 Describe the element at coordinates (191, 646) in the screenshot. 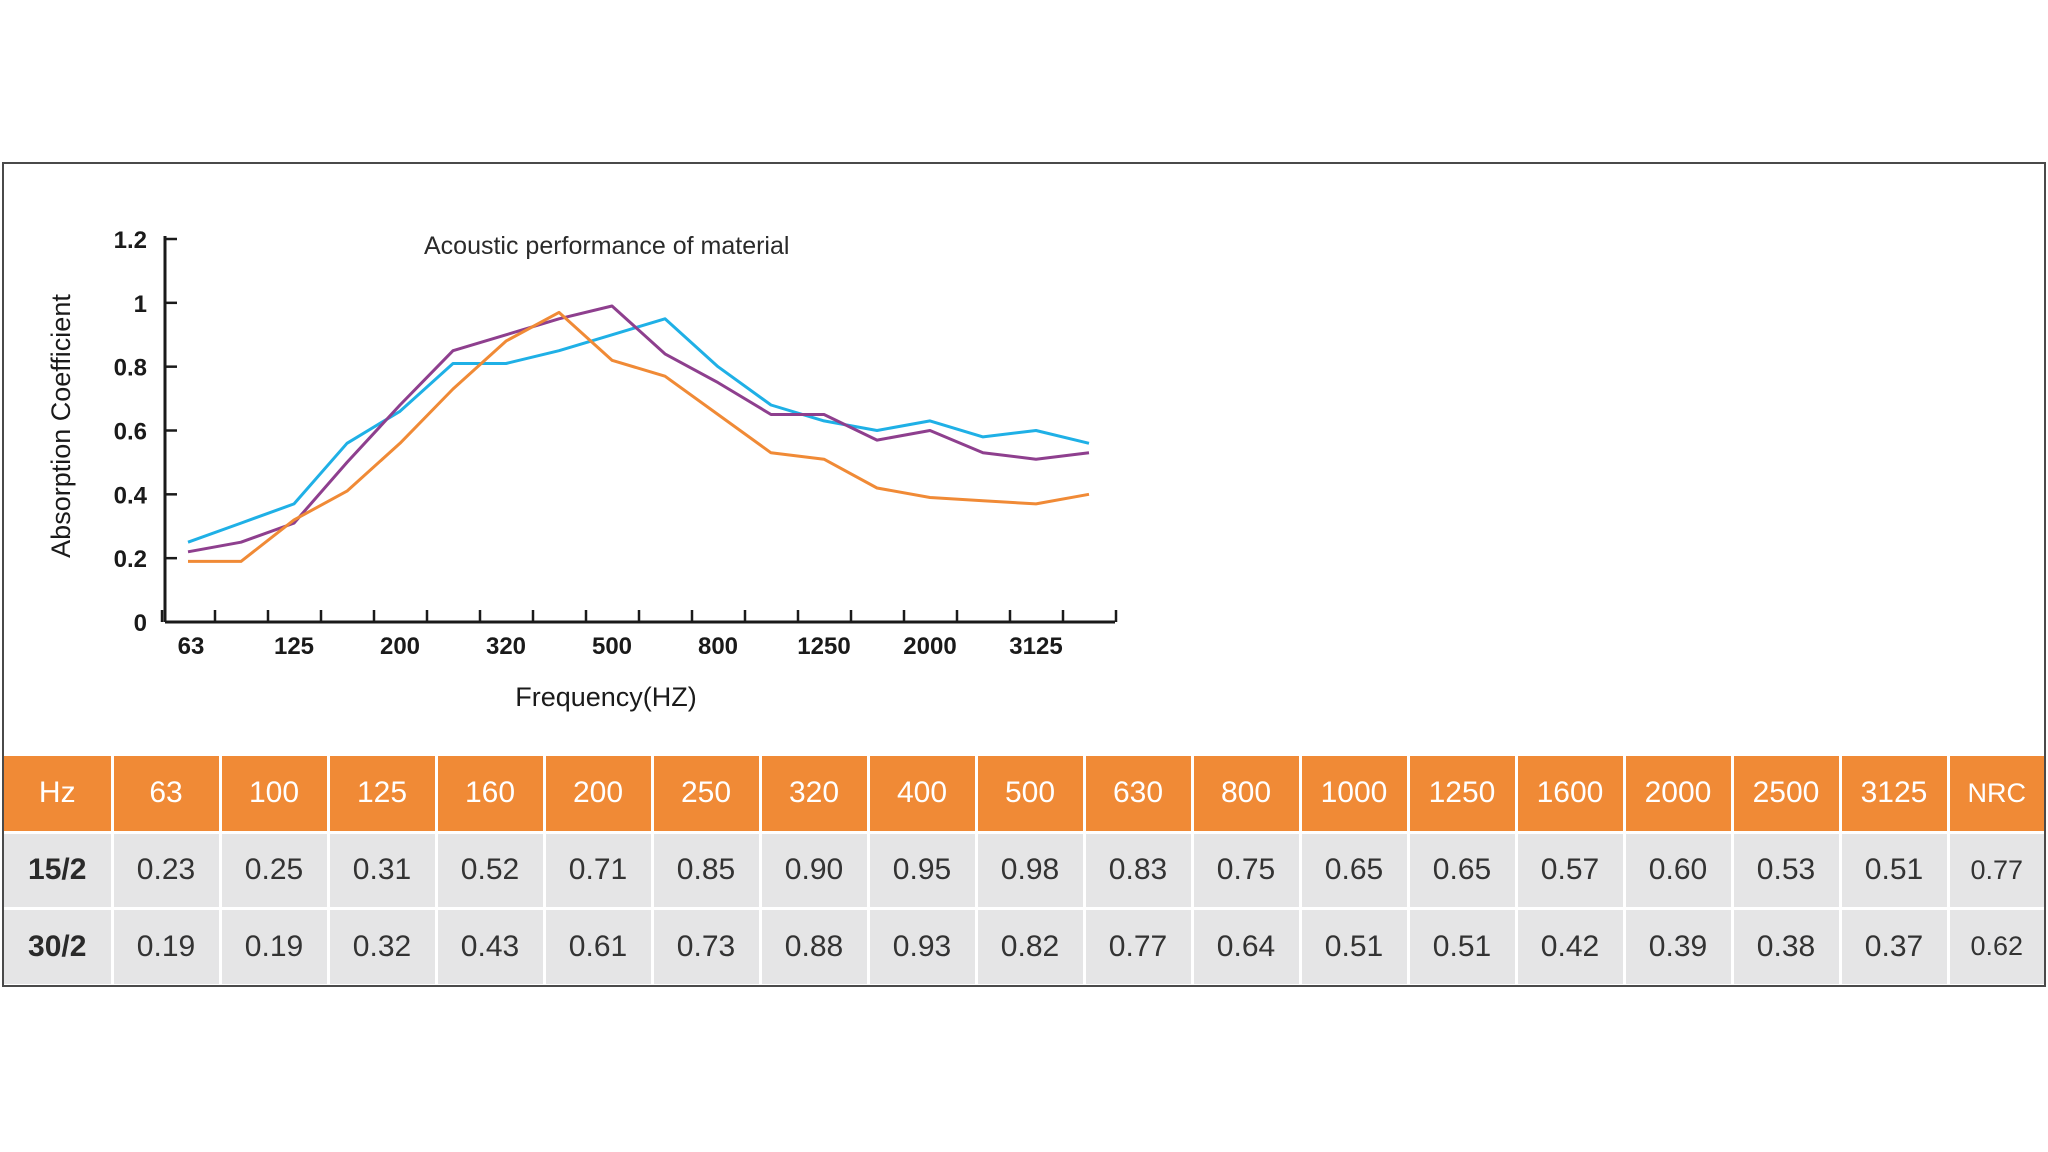

I see `x-tick-label: 63` at that location.